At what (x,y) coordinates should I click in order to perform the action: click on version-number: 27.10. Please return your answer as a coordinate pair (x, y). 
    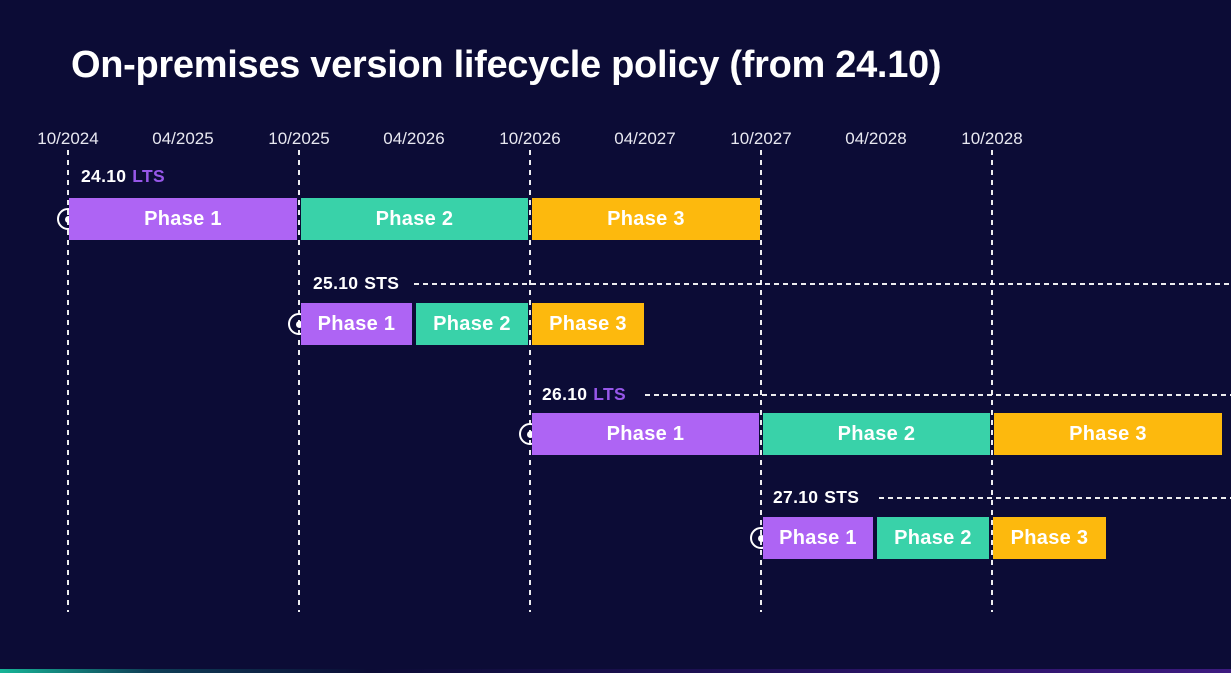
    Looking at the image, I should click on (796, 497).